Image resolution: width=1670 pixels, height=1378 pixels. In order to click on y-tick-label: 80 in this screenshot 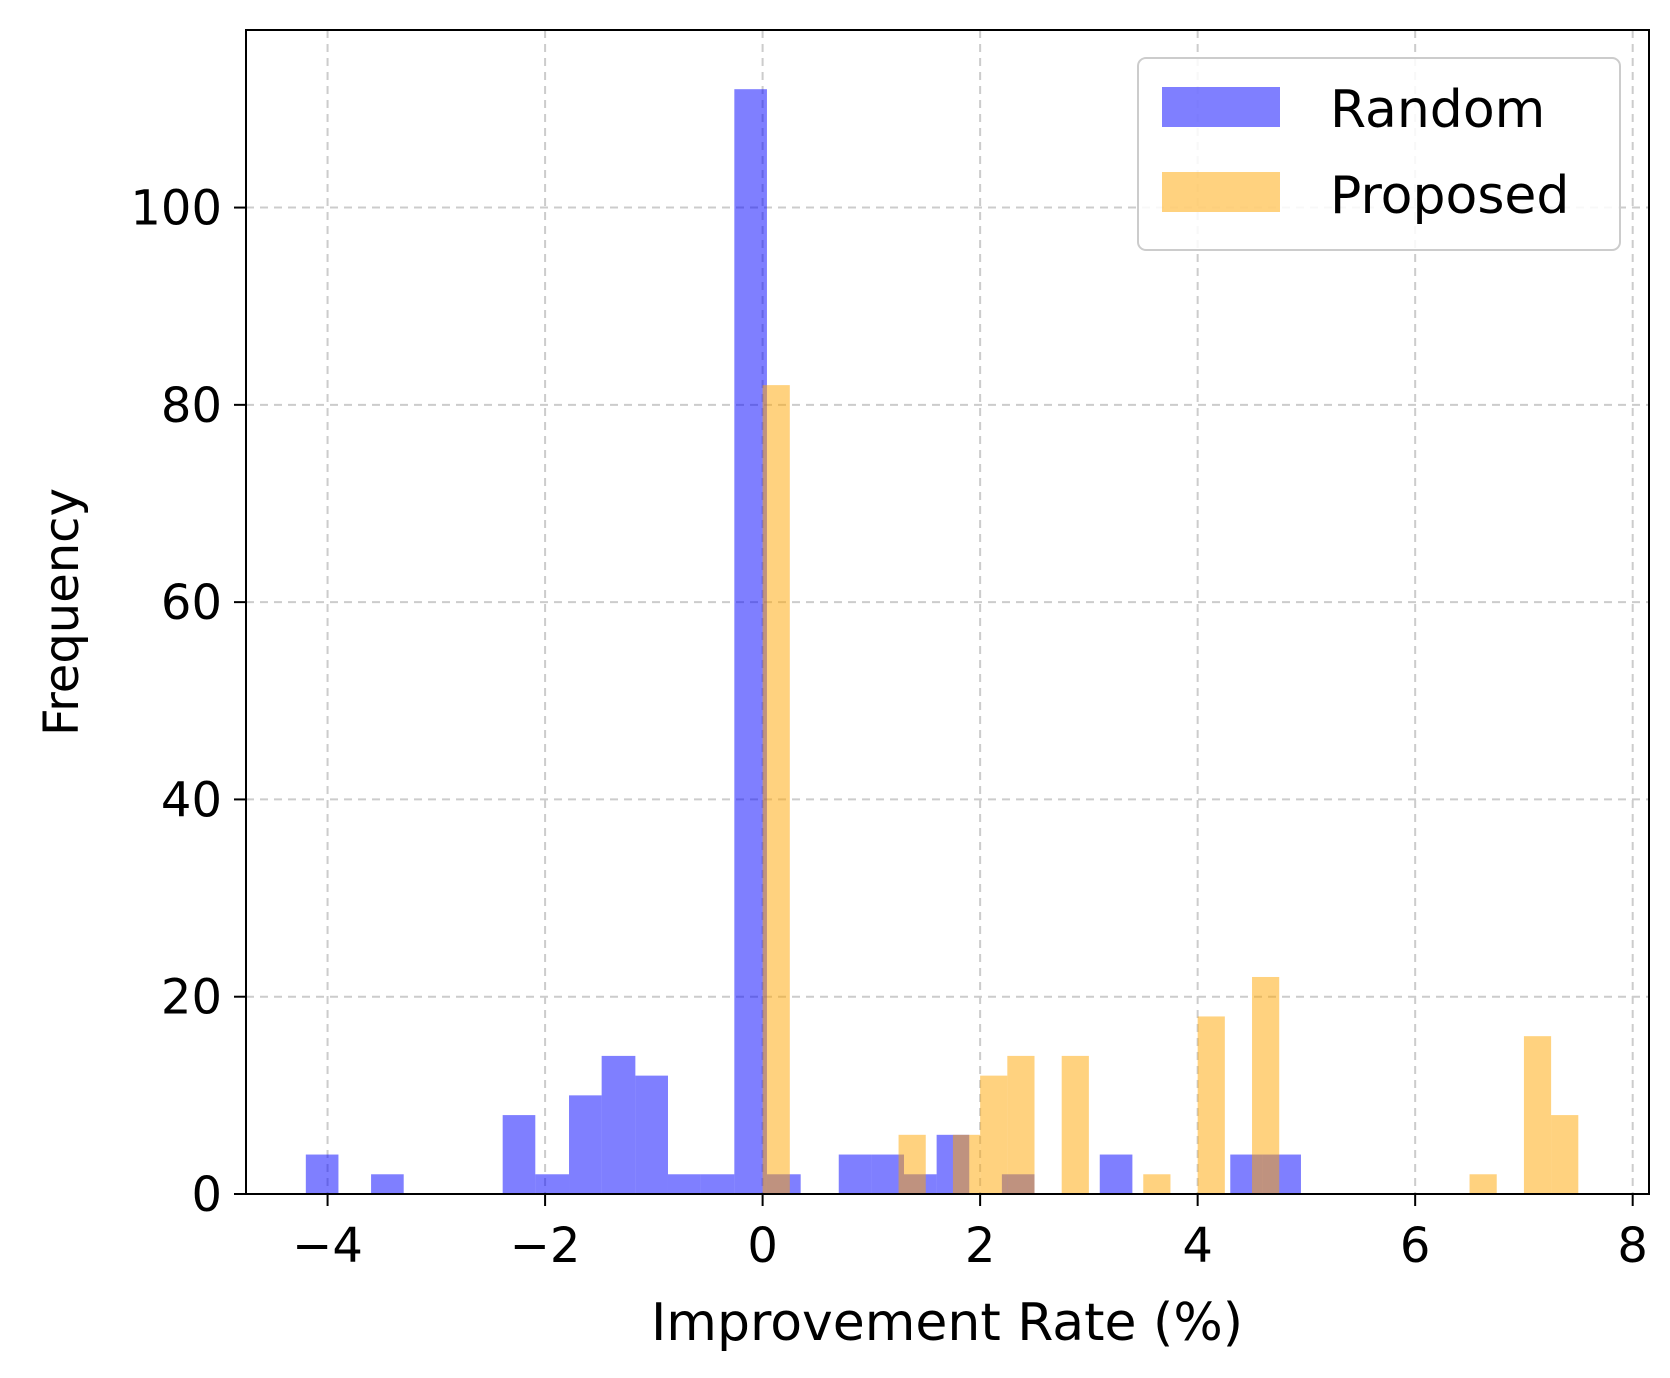, I will do `click(191, 406)`.